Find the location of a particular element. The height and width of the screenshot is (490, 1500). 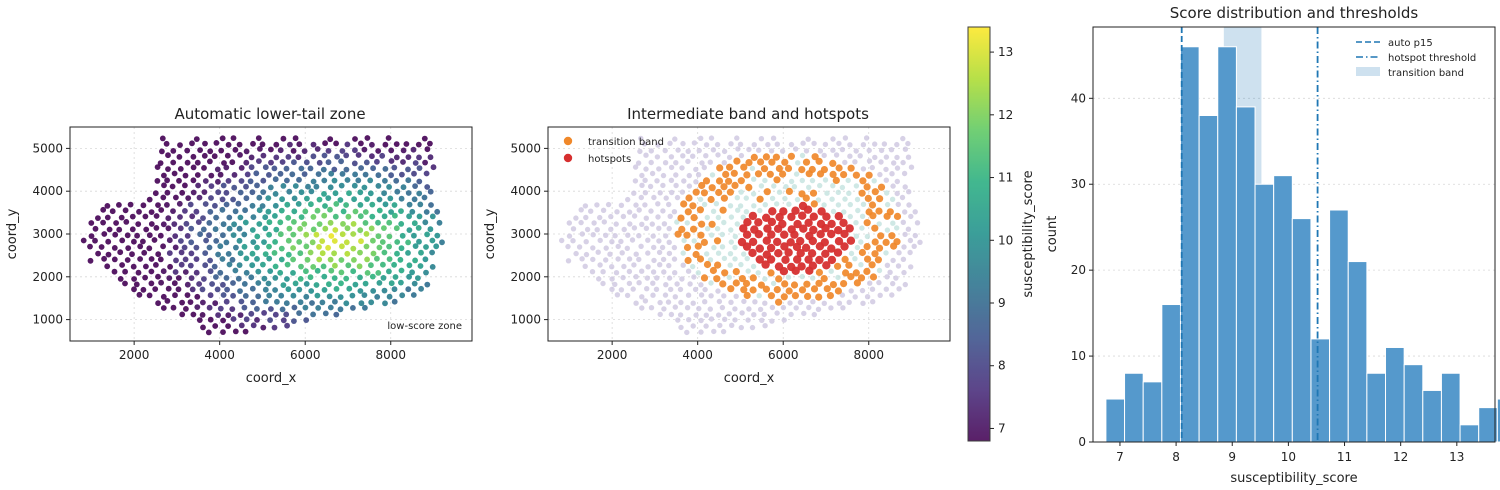

colorbar-tick-label: 10 is located at coordinates (1005, 240).